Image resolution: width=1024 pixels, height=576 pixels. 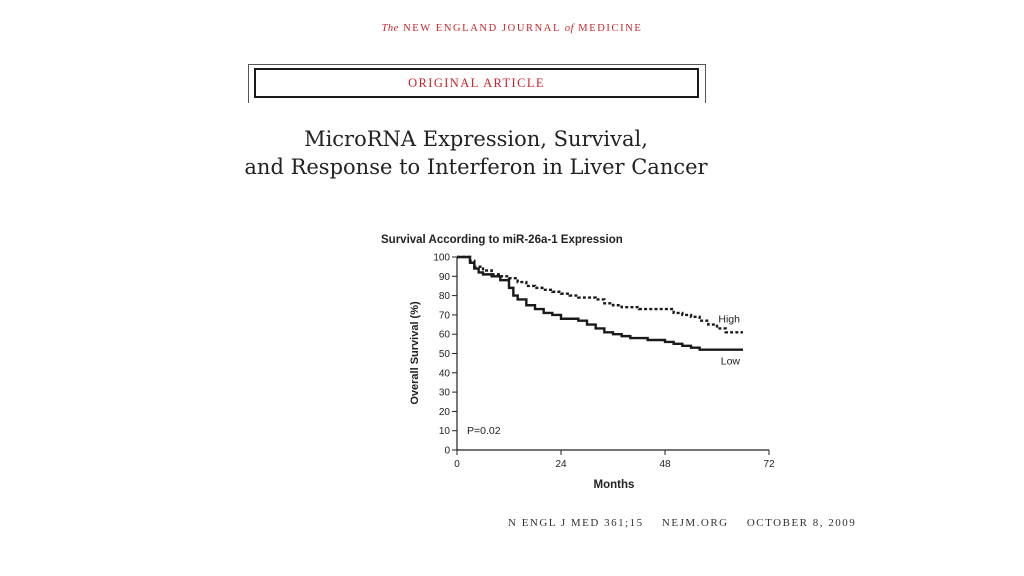 What do you see at coordinates (476, 139) in the screenshot?
I see `article-title-line-1: MicroRNA Expression, Survival,` at bounding box center [476, 139].